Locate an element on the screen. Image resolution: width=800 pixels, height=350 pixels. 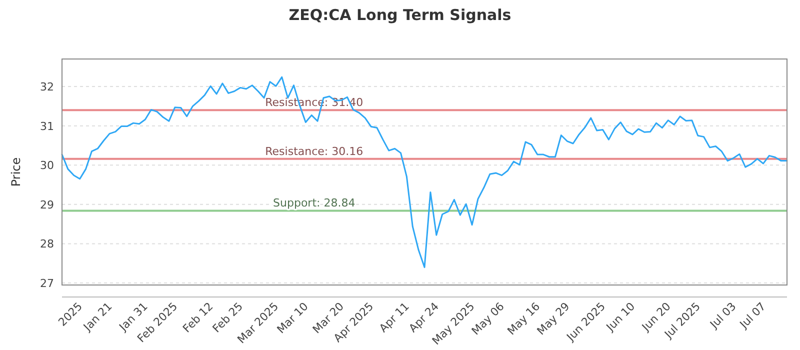
y-axis-title: Price is located at coordinates (16, 172).